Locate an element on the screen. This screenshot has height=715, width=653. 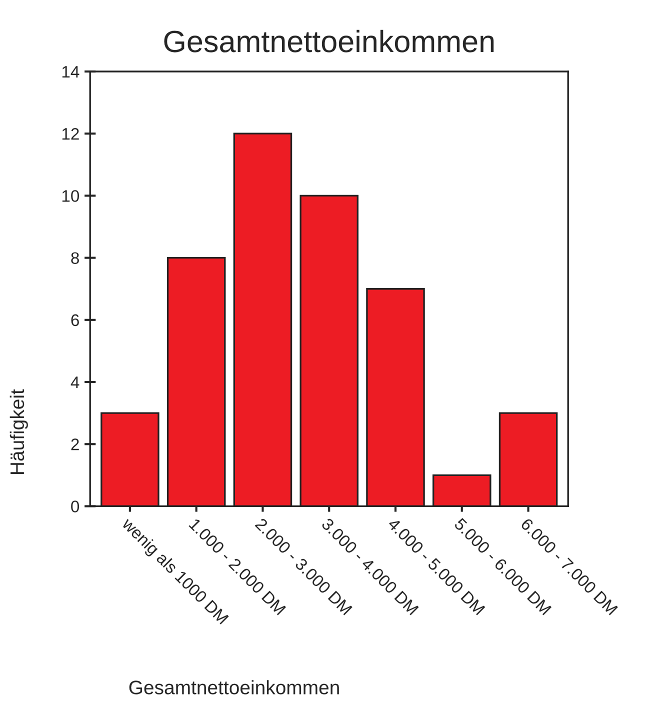
y-tick-label: 2 is located at coordinates (75, 444).